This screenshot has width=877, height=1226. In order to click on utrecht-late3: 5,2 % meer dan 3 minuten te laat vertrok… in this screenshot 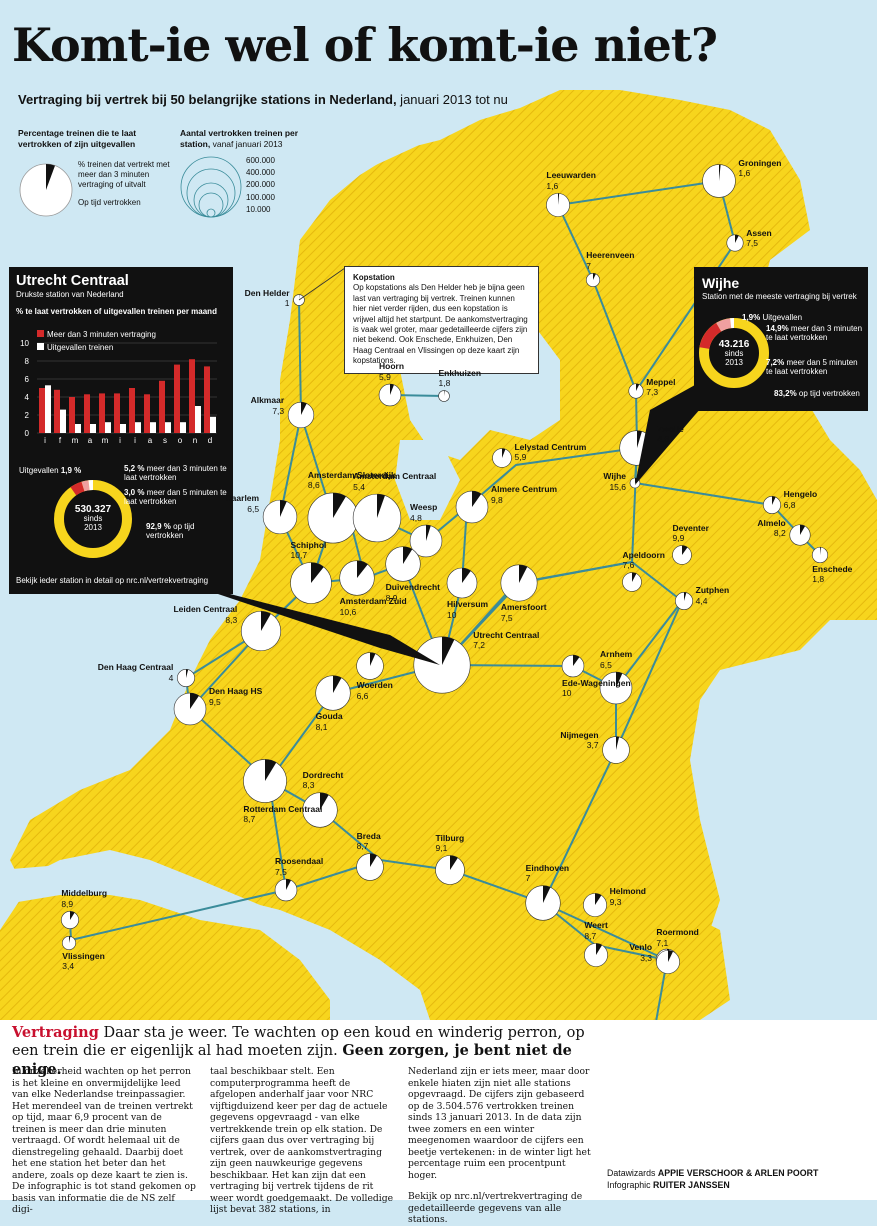, I will do `click(176, 473)`.